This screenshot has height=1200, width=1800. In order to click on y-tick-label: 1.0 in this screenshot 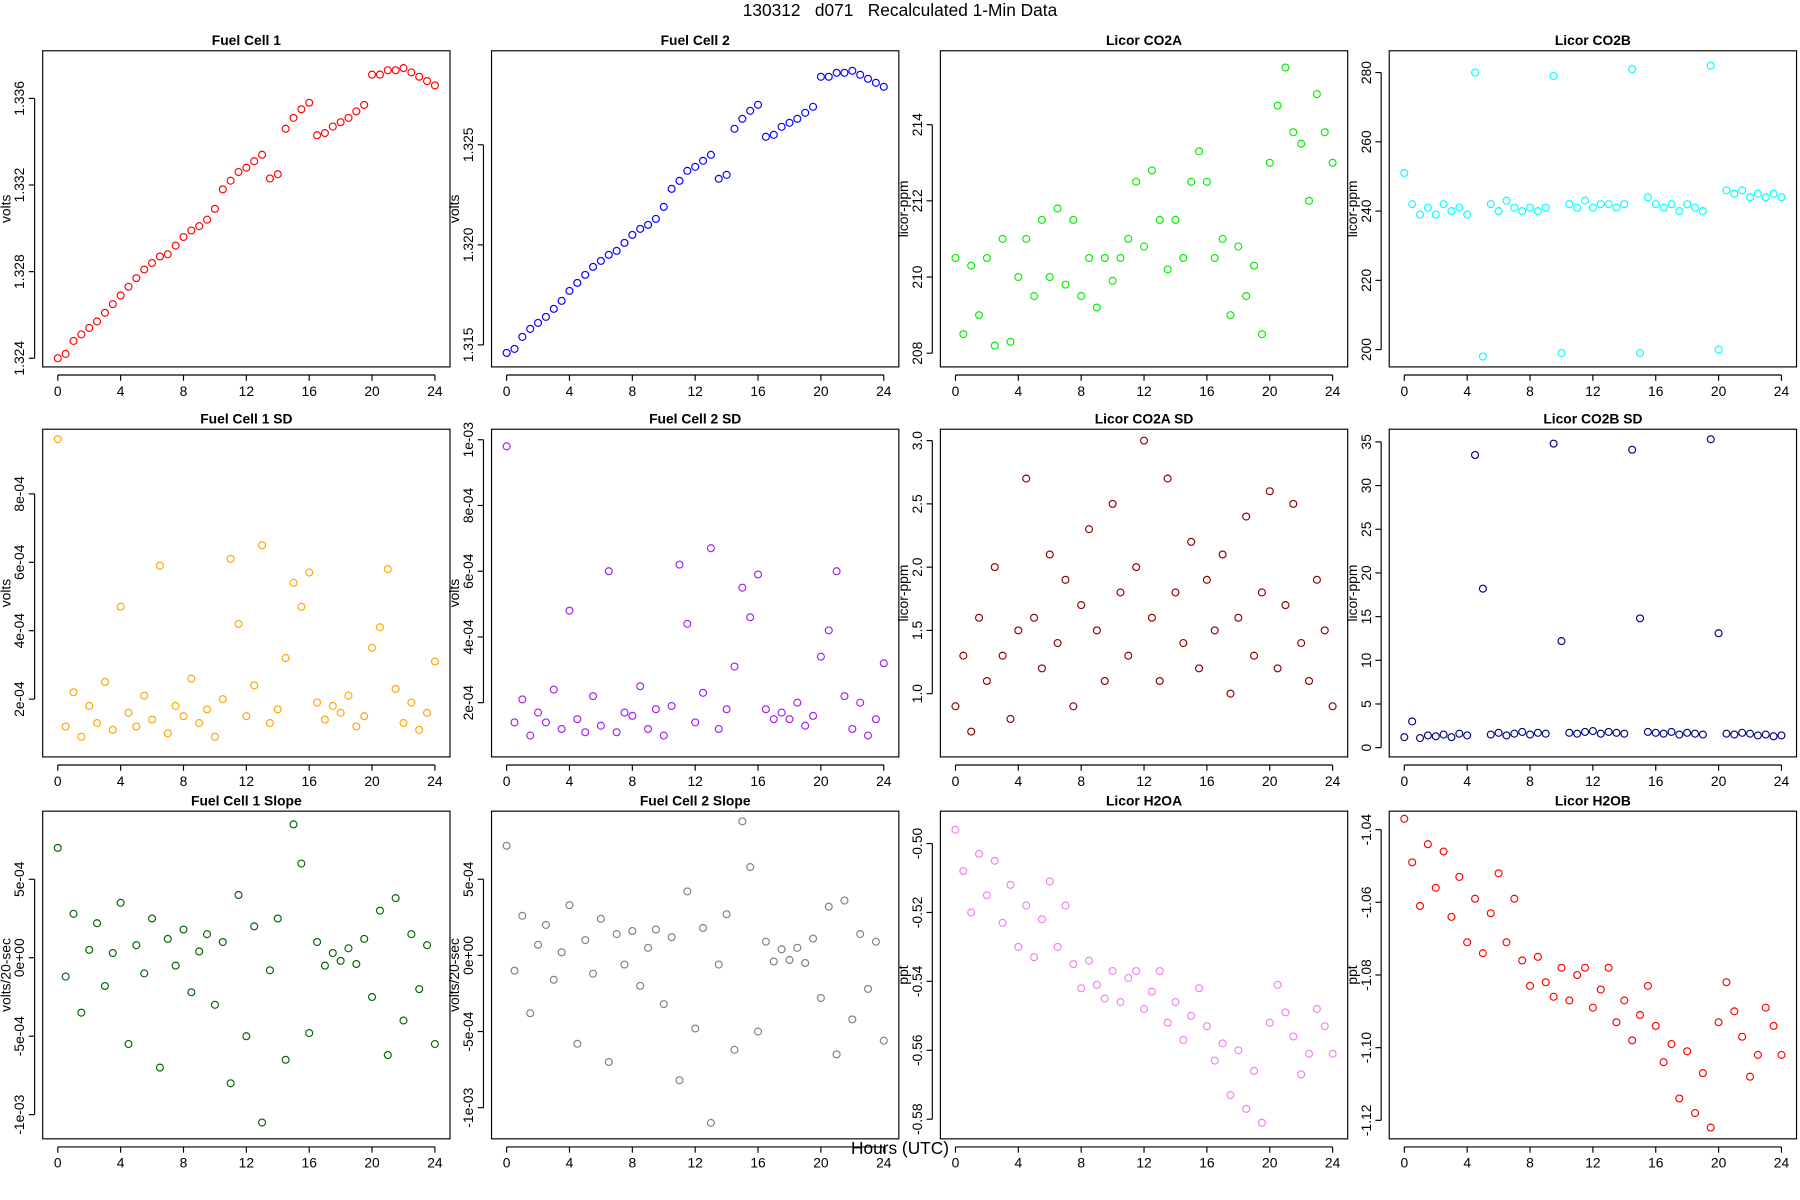, I will do `click(917, 694)`.